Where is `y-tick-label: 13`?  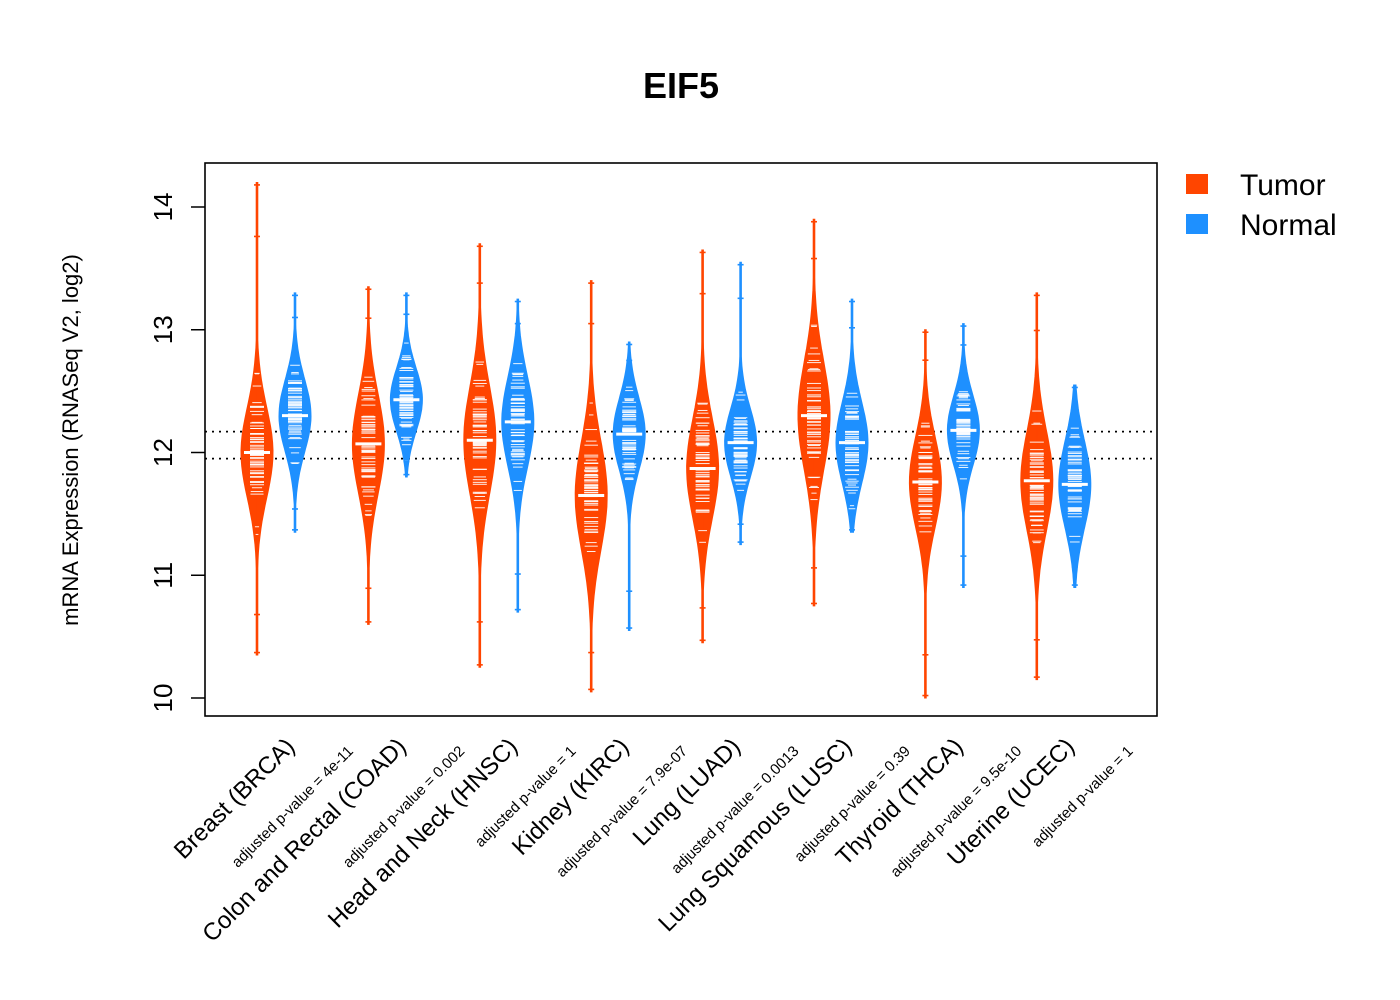
y-tick-label: 13 is located at coordinates (163, 329).